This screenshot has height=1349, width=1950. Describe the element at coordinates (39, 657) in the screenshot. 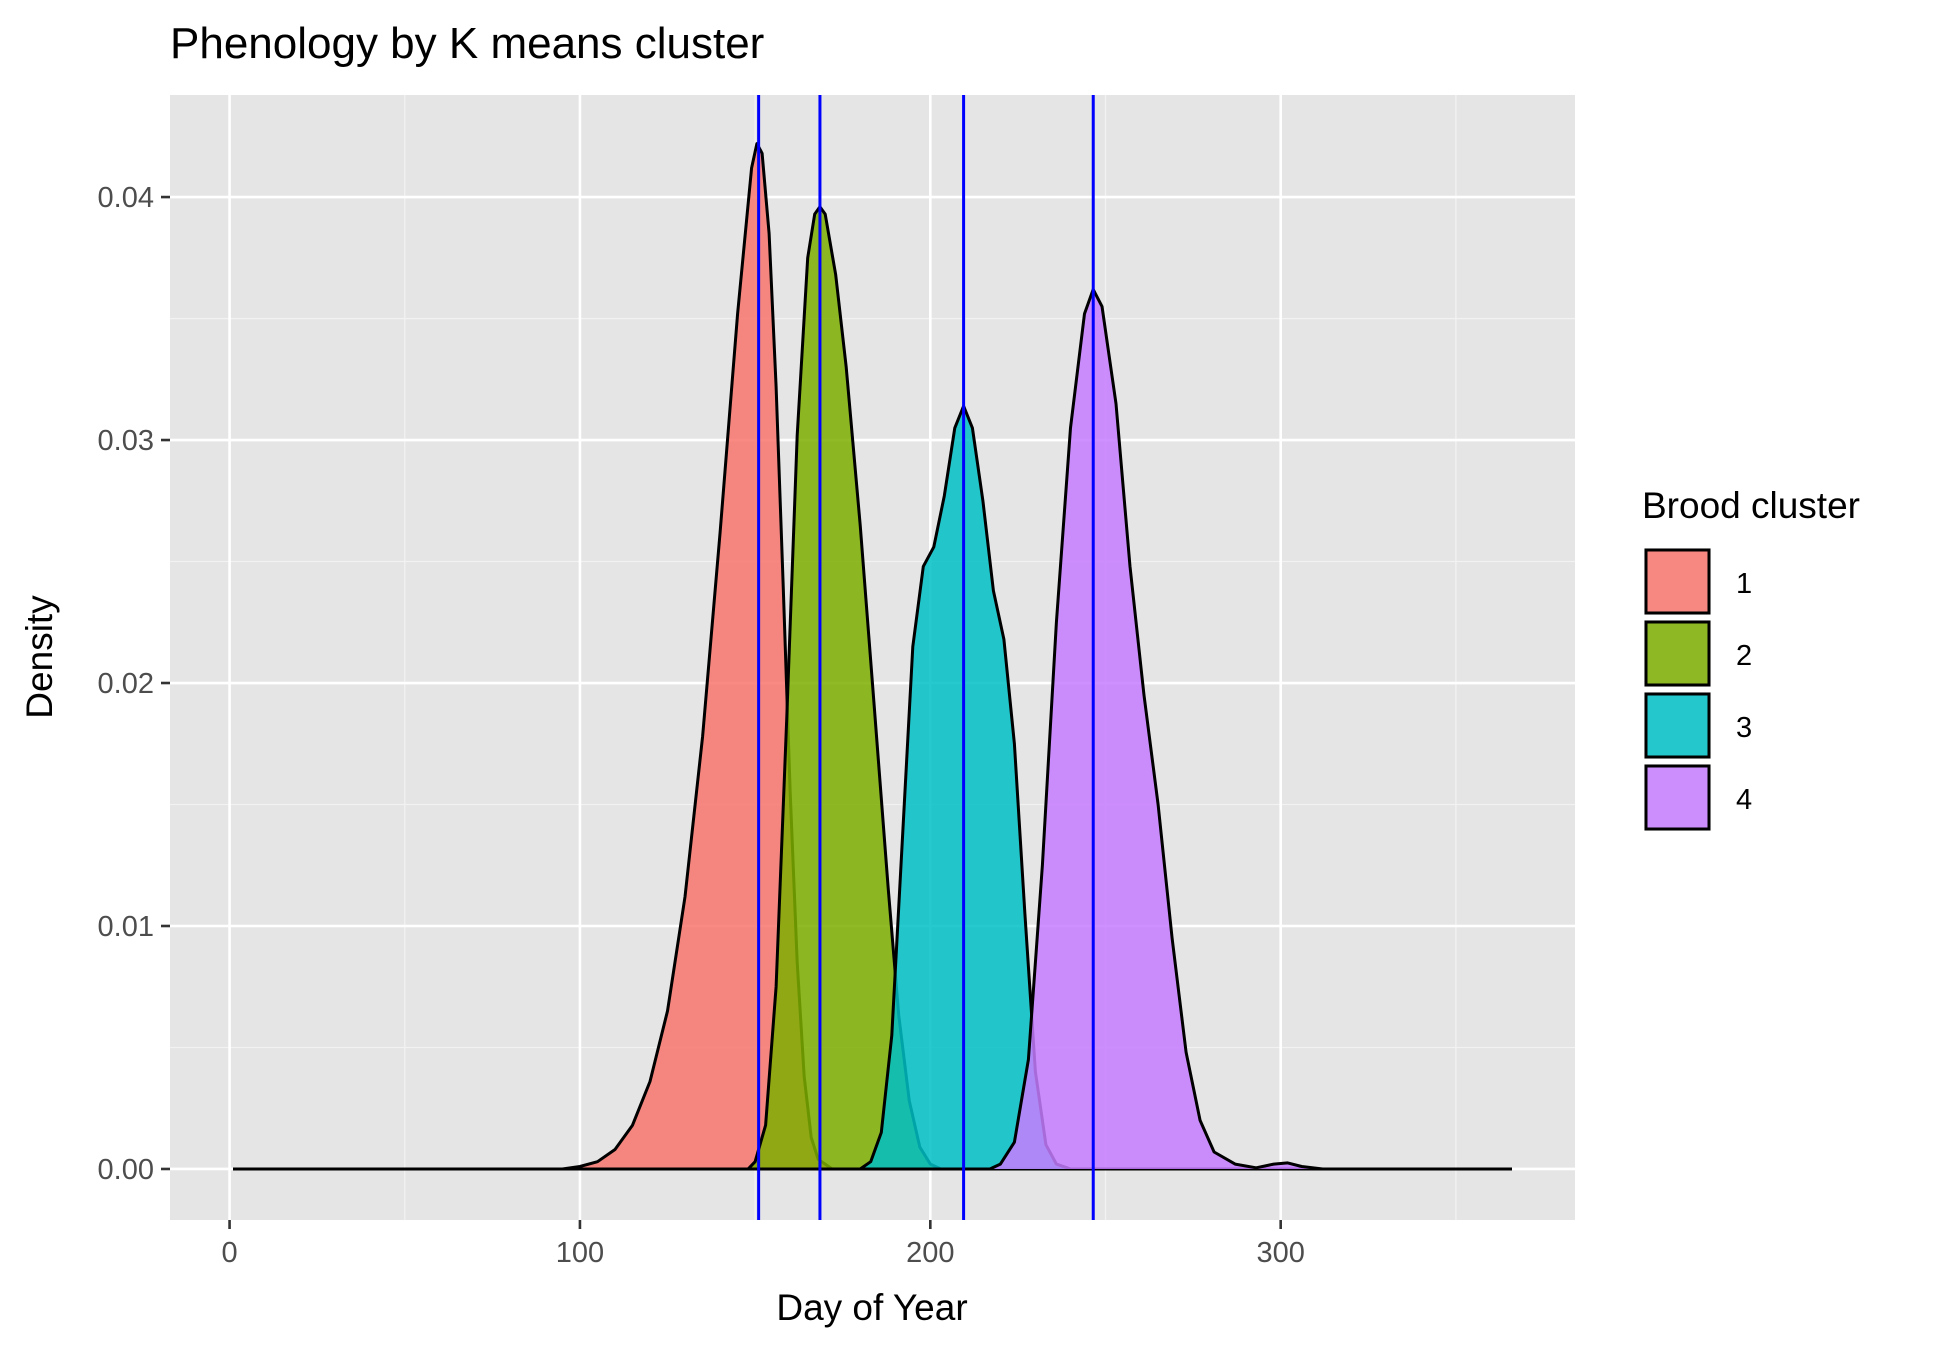

I see `y-axis-title: Density` at that location.